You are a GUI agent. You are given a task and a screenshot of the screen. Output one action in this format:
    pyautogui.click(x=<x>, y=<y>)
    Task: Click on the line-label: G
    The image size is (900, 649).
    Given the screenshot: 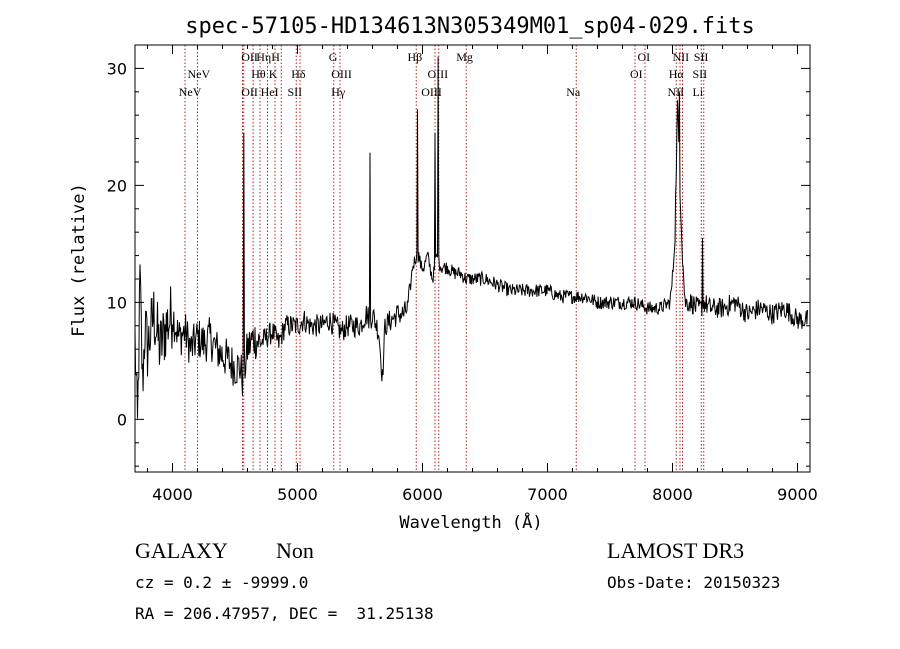 What is the action you would take?
    pyautogui.click(x=333, y=57)
    